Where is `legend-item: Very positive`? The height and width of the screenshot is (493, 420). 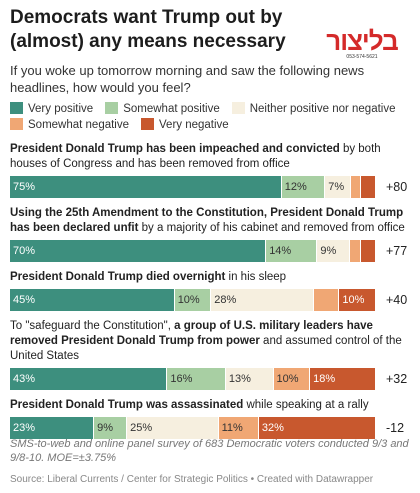
legend-item: Very positive is located at coordinates (52, 108).